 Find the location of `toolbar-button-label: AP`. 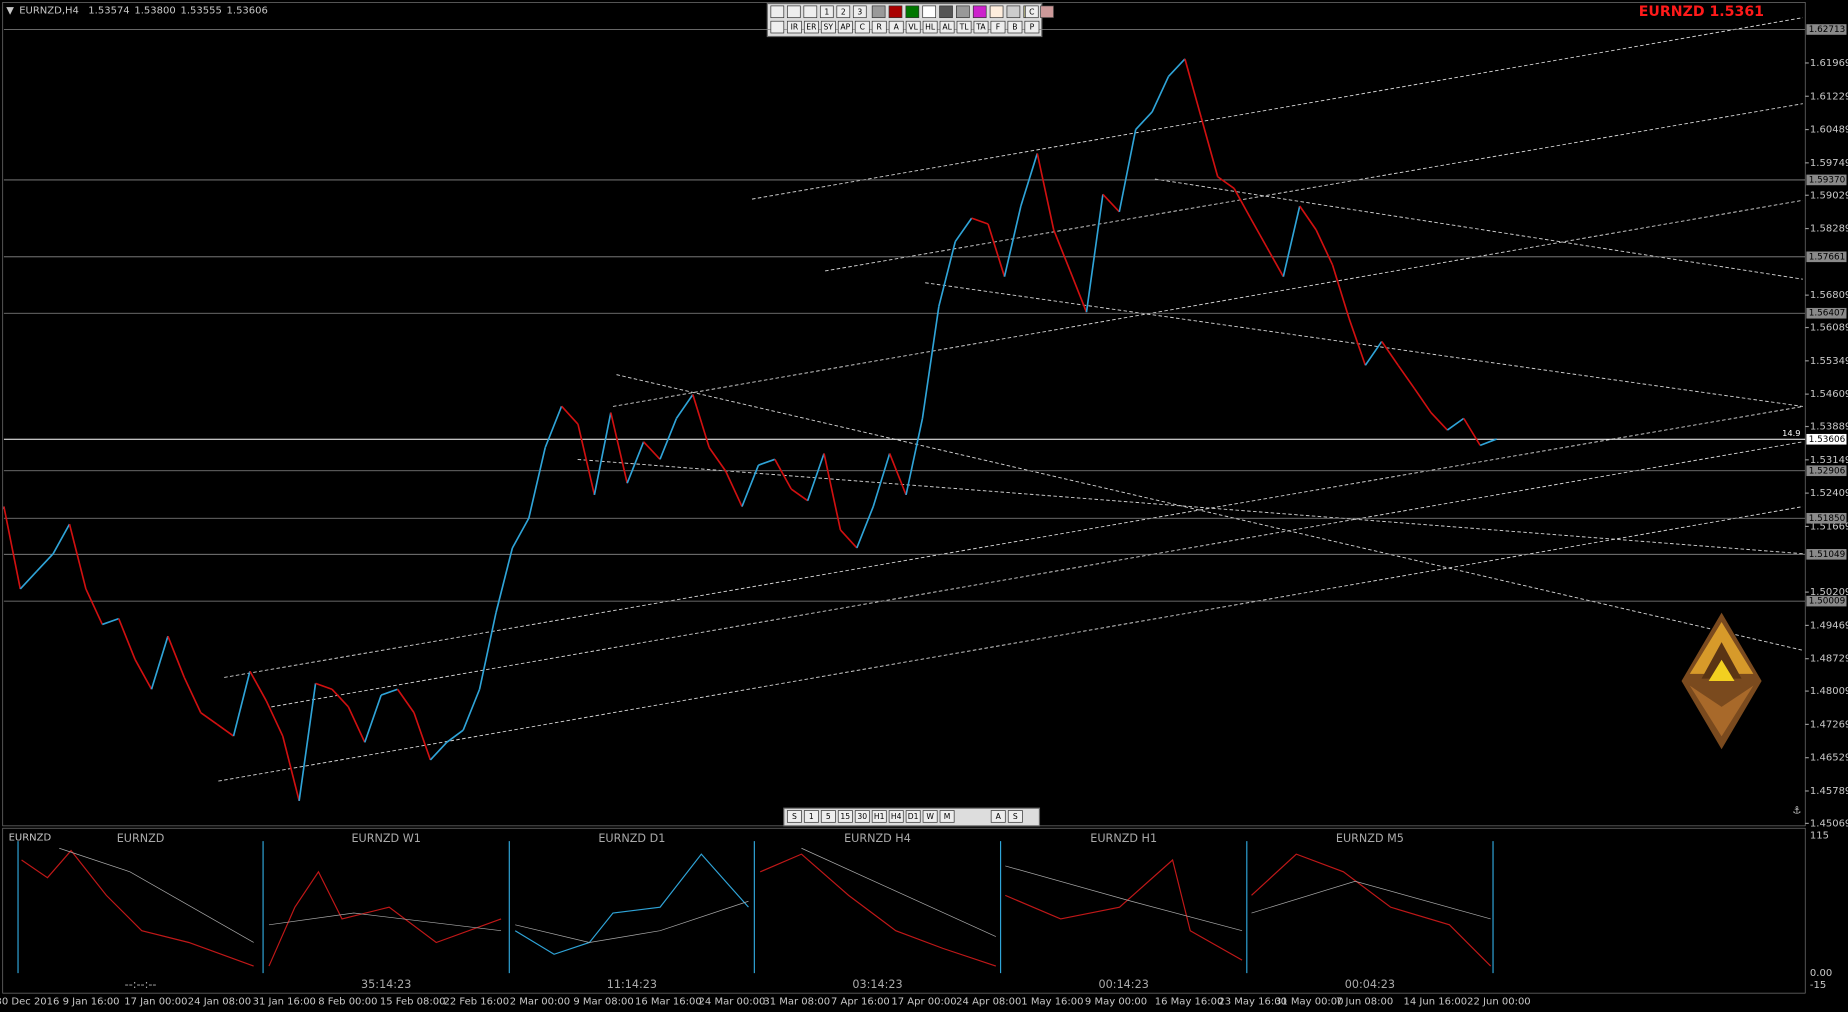

toolbar-button-label: AP is located at coordinates (845, 27).